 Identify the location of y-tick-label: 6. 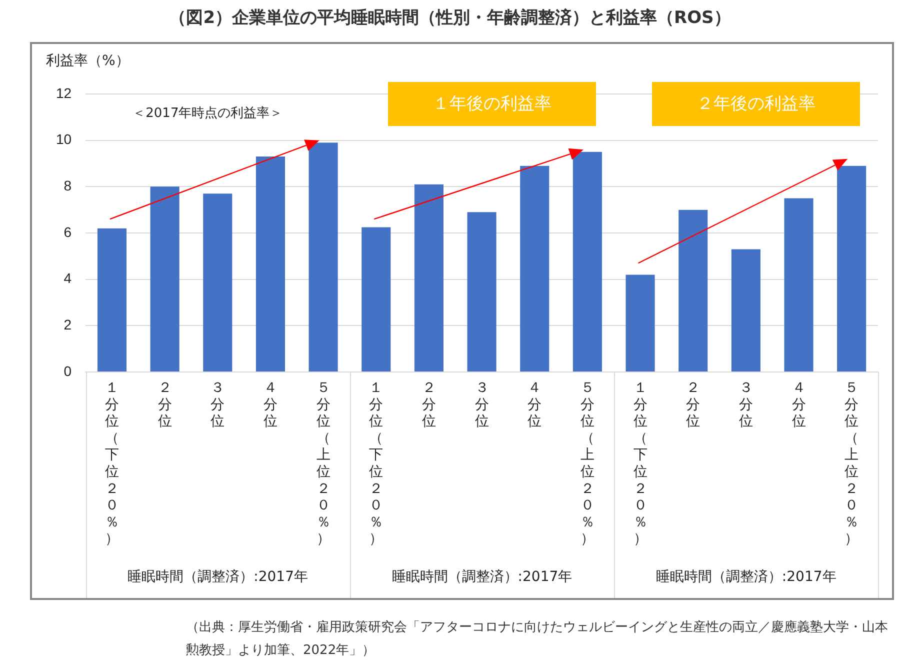
(68, 232).